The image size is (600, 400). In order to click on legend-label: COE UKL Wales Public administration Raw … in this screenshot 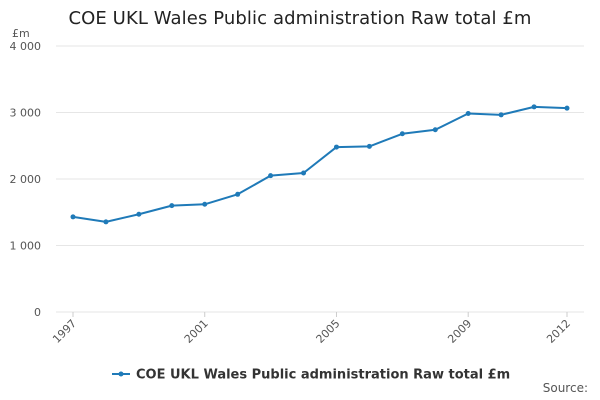, I will do `click(323, 375)`.